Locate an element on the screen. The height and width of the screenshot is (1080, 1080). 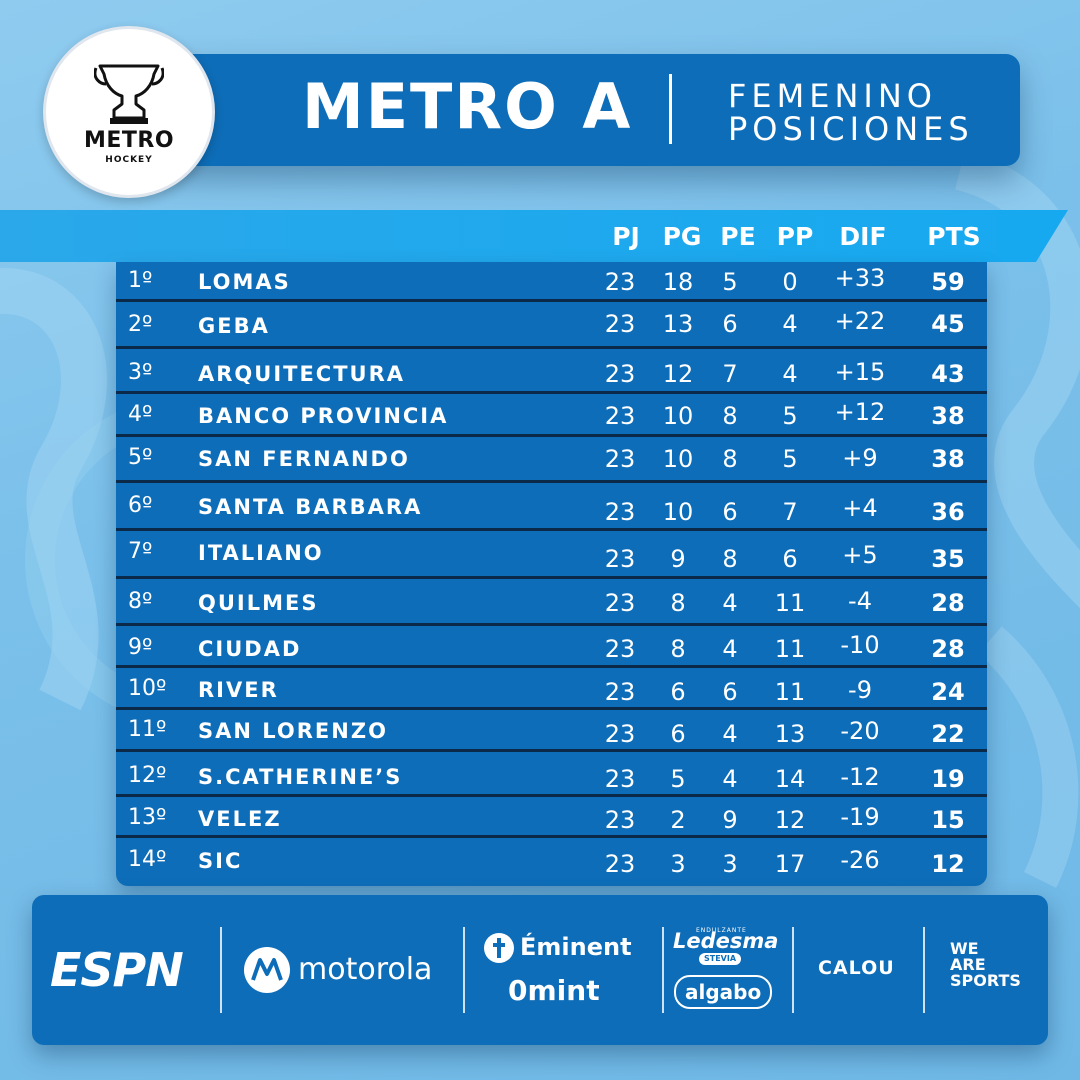
position-cell: 11º is located at coordinates (147, 729).